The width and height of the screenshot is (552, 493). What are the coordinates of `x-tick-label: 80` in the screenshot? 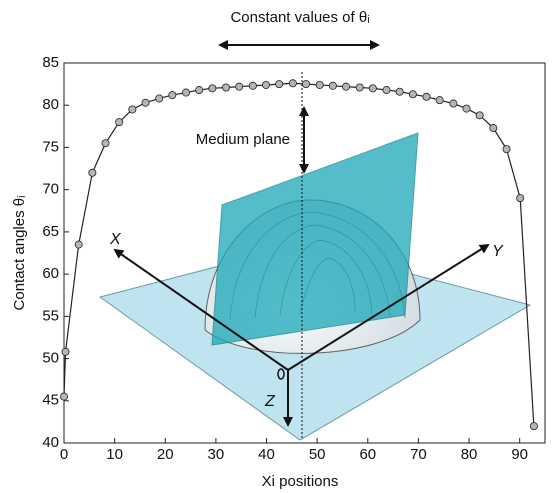 It's located at (469, 454).